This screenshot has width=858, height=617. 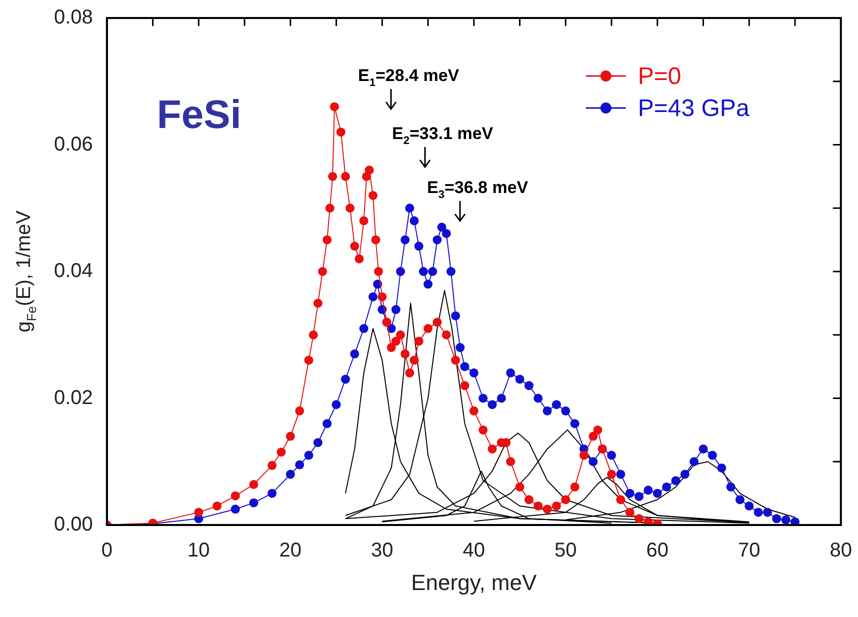 What do you see at coordinates (199, 551) in the screenshot?
I see `x-tick-label: 10` at bounding box center [199, 551].